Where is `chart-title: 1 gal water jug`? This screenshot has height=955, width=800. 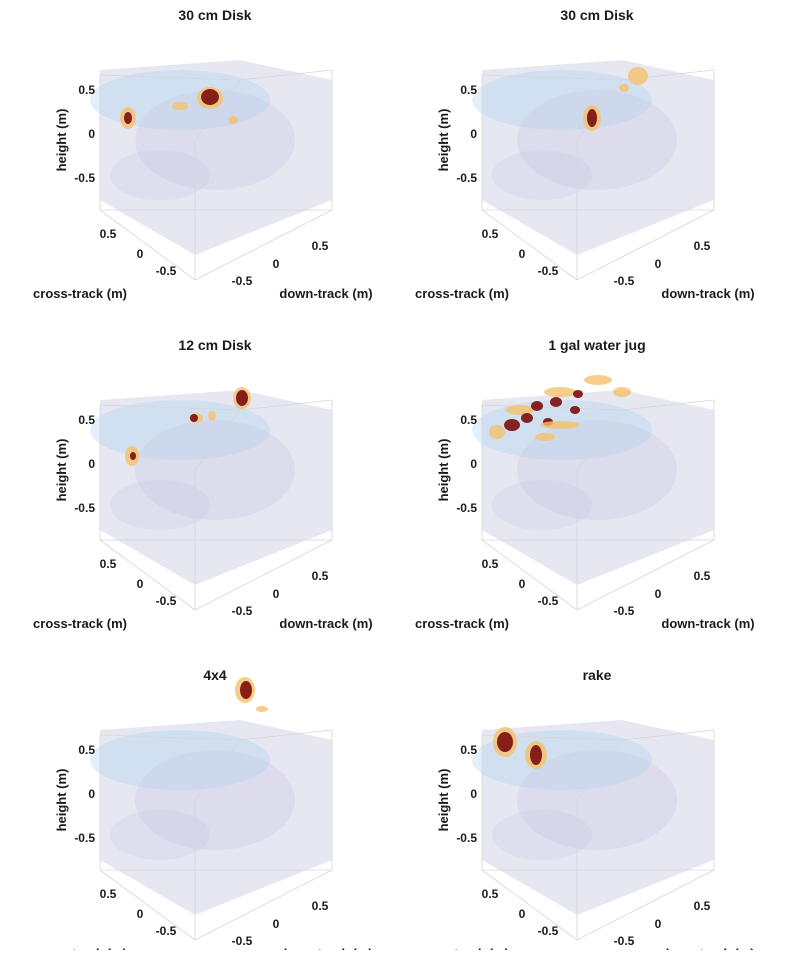
chart-title: 1 gal water jug is located at coordinates (596, 345).